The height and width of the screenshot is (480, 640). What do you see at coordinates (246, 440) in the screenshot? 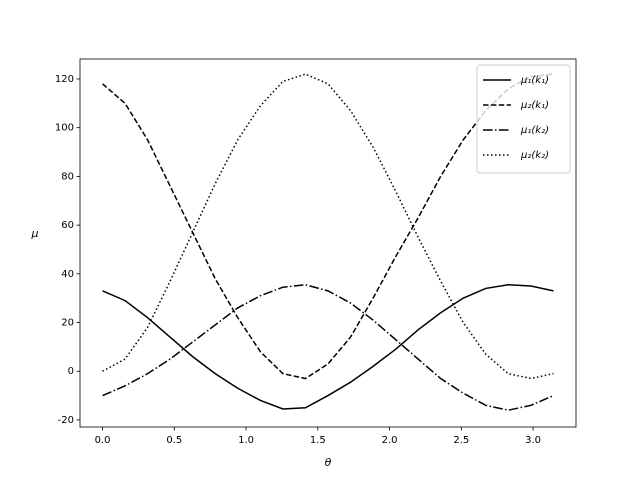
I see `x-tick-label: 1.0` at bounding box center [246, 440].